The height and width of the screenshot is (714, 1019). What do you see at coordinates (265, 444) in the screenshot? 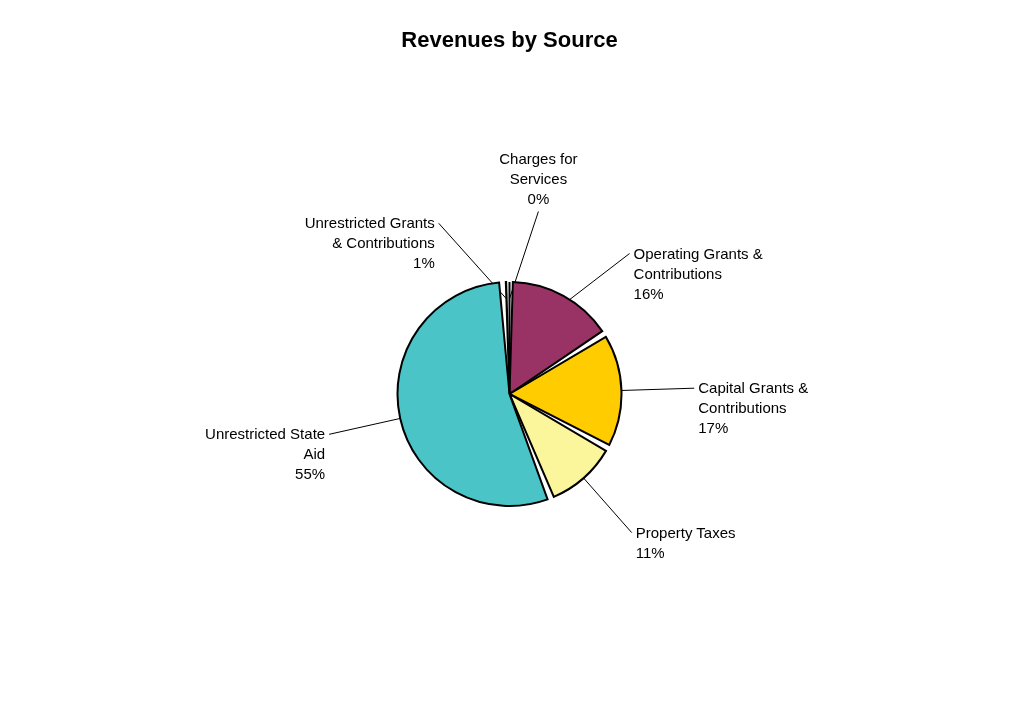
I see `slice-label: Unrestricted State Aid` at bounding box center [265, 444].